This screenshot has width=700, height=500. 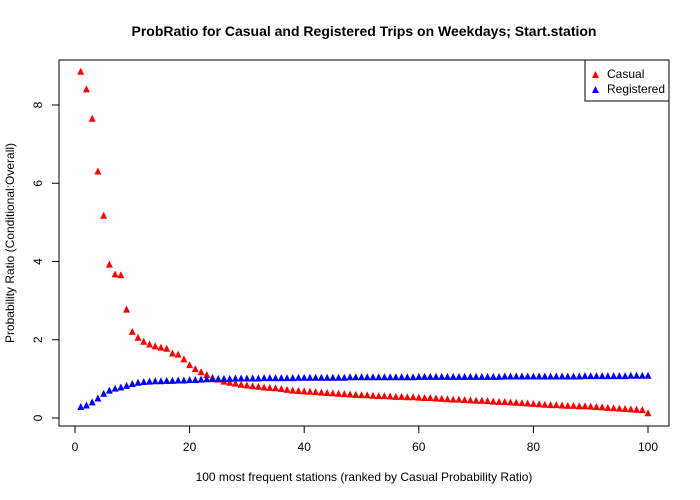 What do you see at coordinates (10, 243) in the screenshot?
I see `y-axis-label: Probability Ratio (Conditional:Overall)` at bounding box center [10, 243].